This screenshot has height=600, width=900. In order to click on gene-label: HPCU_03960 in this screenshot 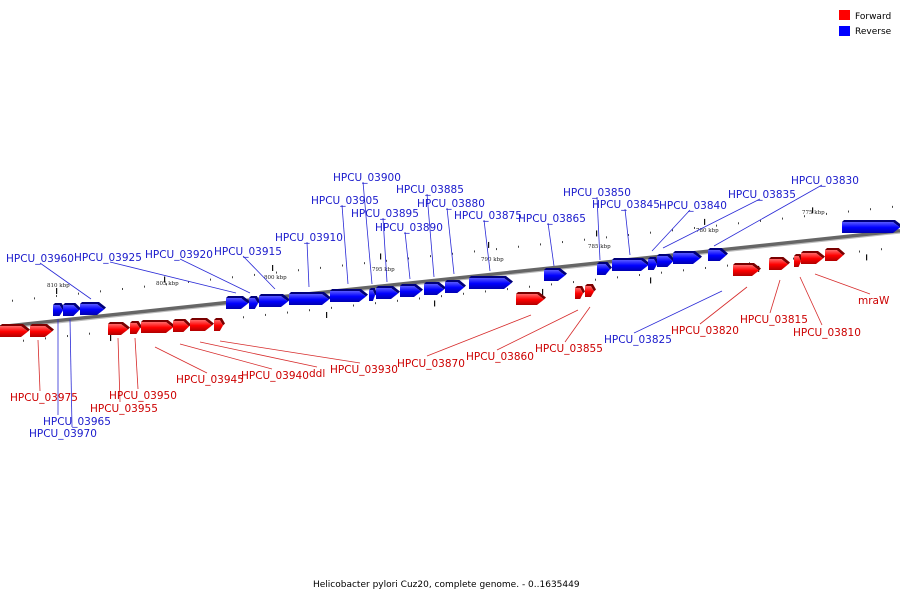, I will do `click(40, 259)`.